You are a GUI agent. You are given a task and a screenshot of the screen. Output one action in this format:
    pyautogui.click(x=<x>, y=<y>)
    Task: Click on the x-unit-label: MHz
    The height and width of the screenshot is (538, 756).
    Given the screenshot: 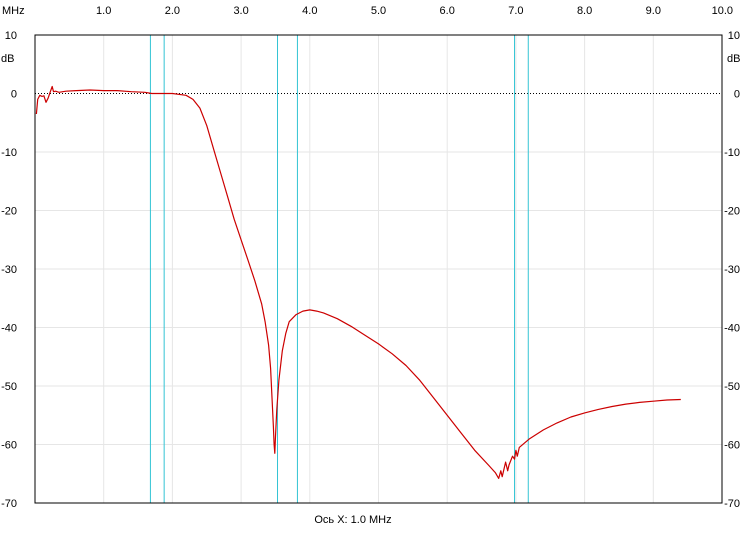 What is the action you would take?
    pyautogui.click(x=13, y=11)
    